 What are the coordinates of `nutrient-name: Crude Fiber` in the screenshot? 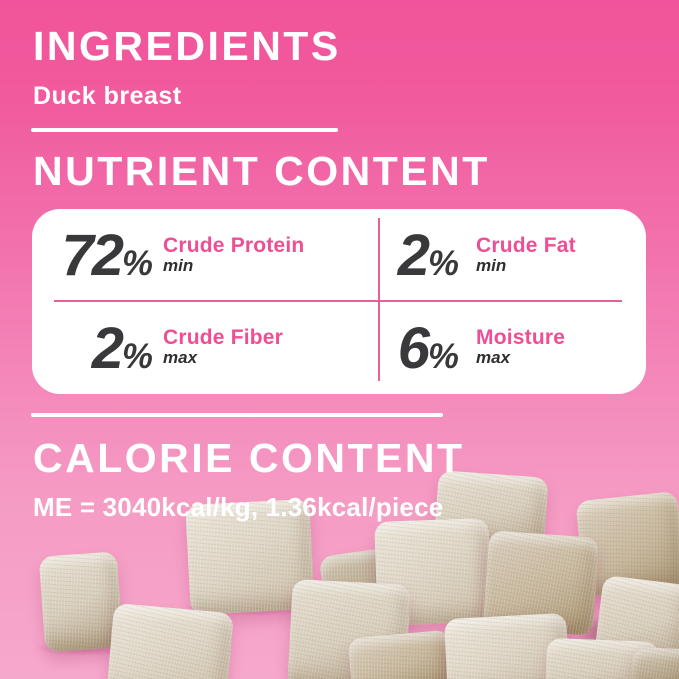 It's located at (223, 338).